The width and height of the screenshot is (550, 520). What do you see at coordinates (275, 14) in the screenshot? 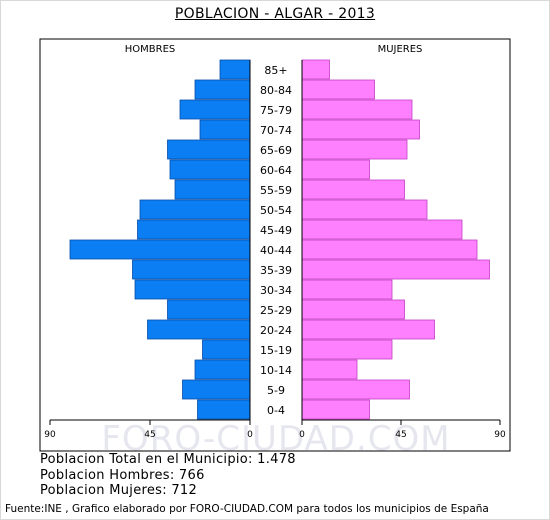
I see `chart-title: POBLACION - ALGAR - 2013` at bounding box center [275, 14].